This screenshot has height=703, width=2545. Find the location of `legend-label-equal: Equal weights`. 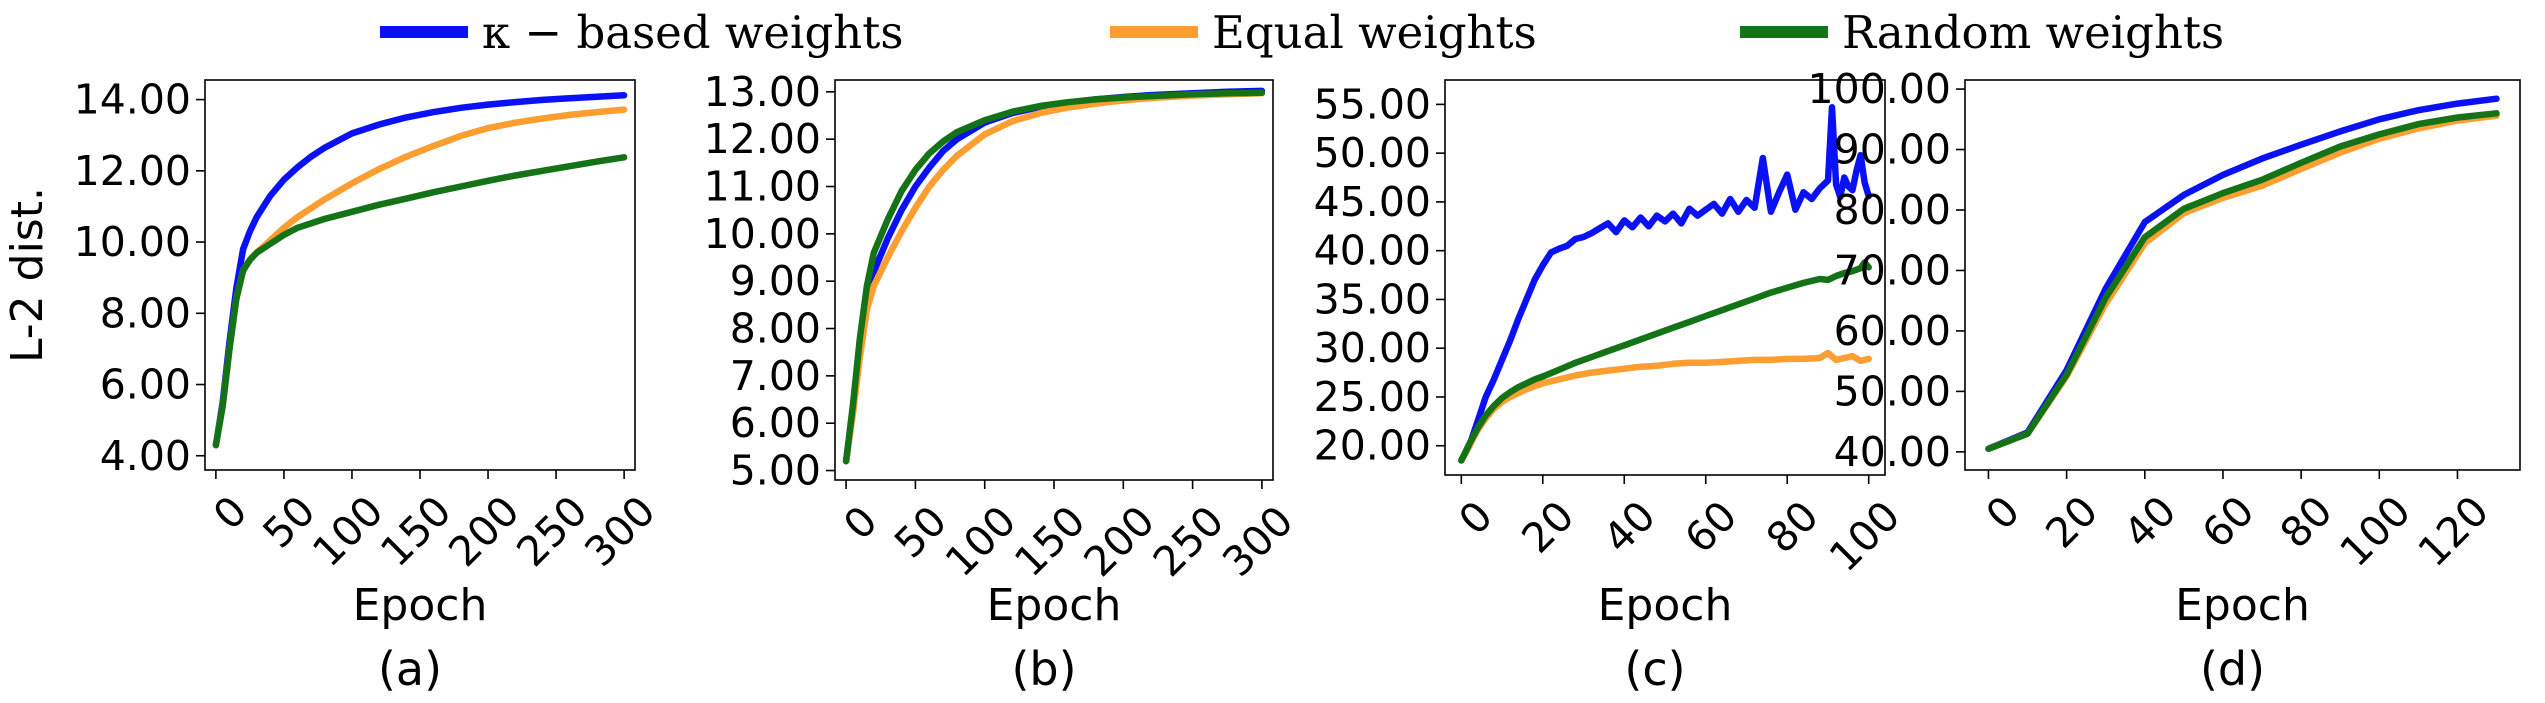

legend-label-equal: Equal weights is located at coordinates (1374, 32).